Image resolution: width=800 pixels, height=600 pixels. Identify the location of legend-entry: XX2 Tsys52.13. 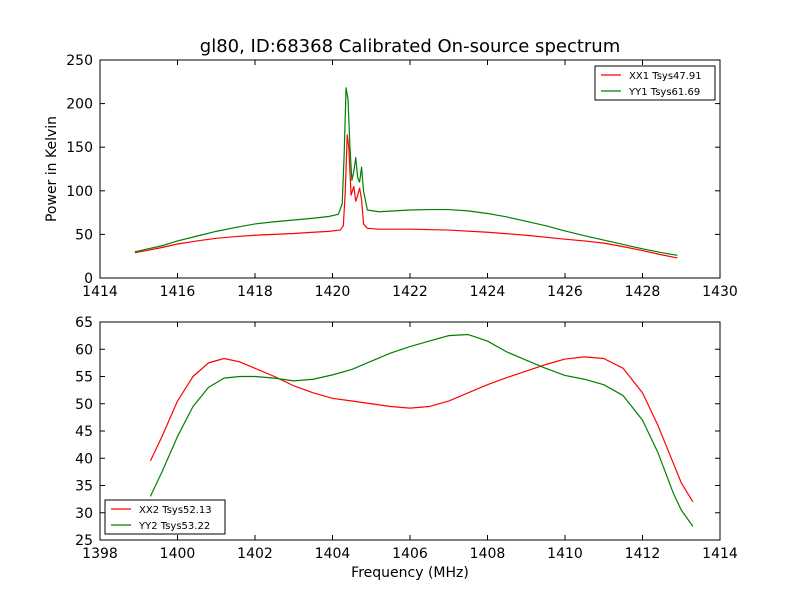
(175, 510).